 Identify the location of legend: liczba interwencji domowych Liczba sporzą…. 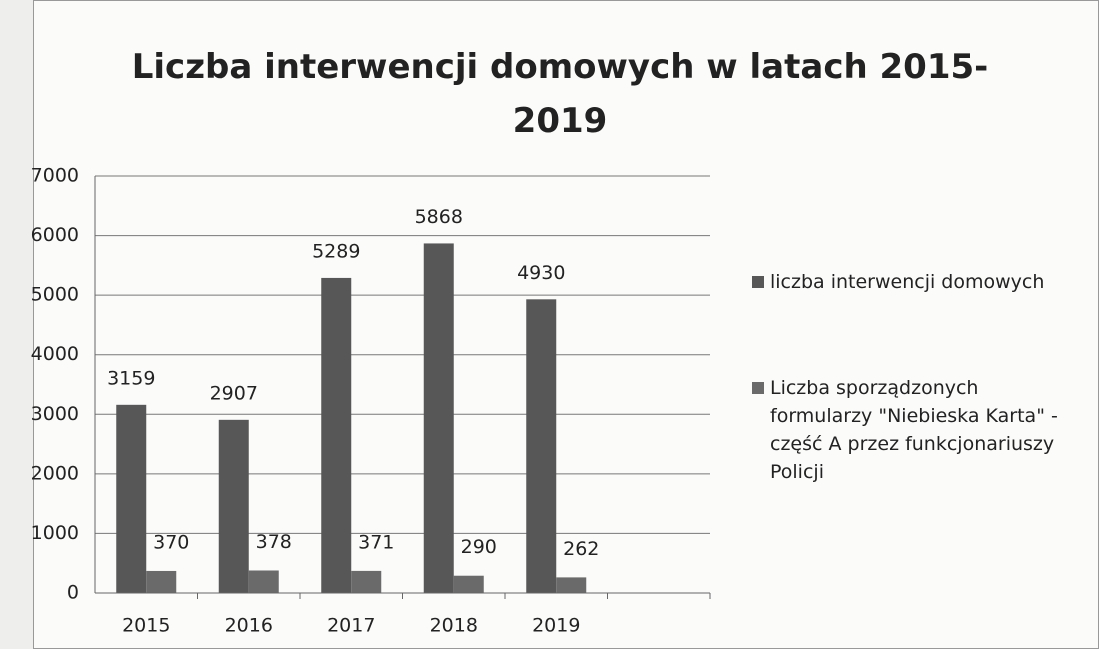
(917, 416).